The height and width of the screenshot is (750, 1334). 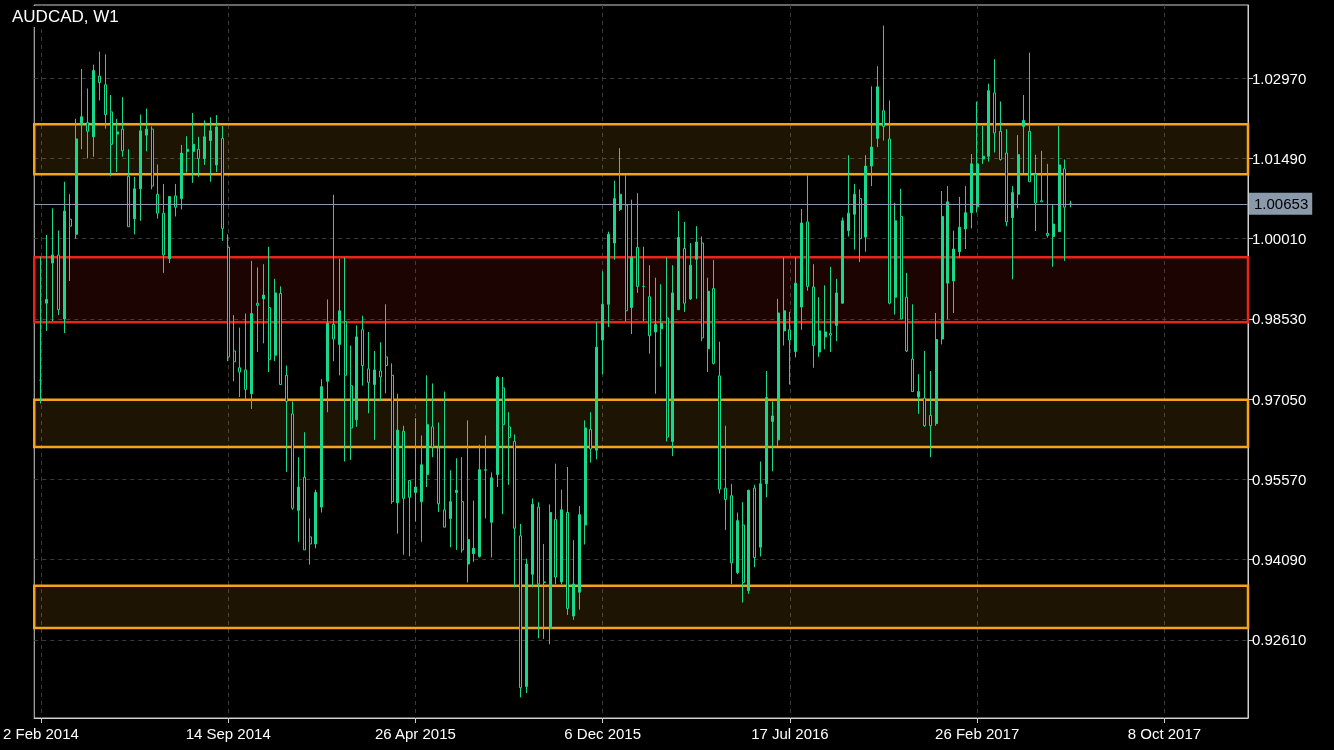 I want to click on y-tick-label: 1.01490, so click(x=1279, y=158).